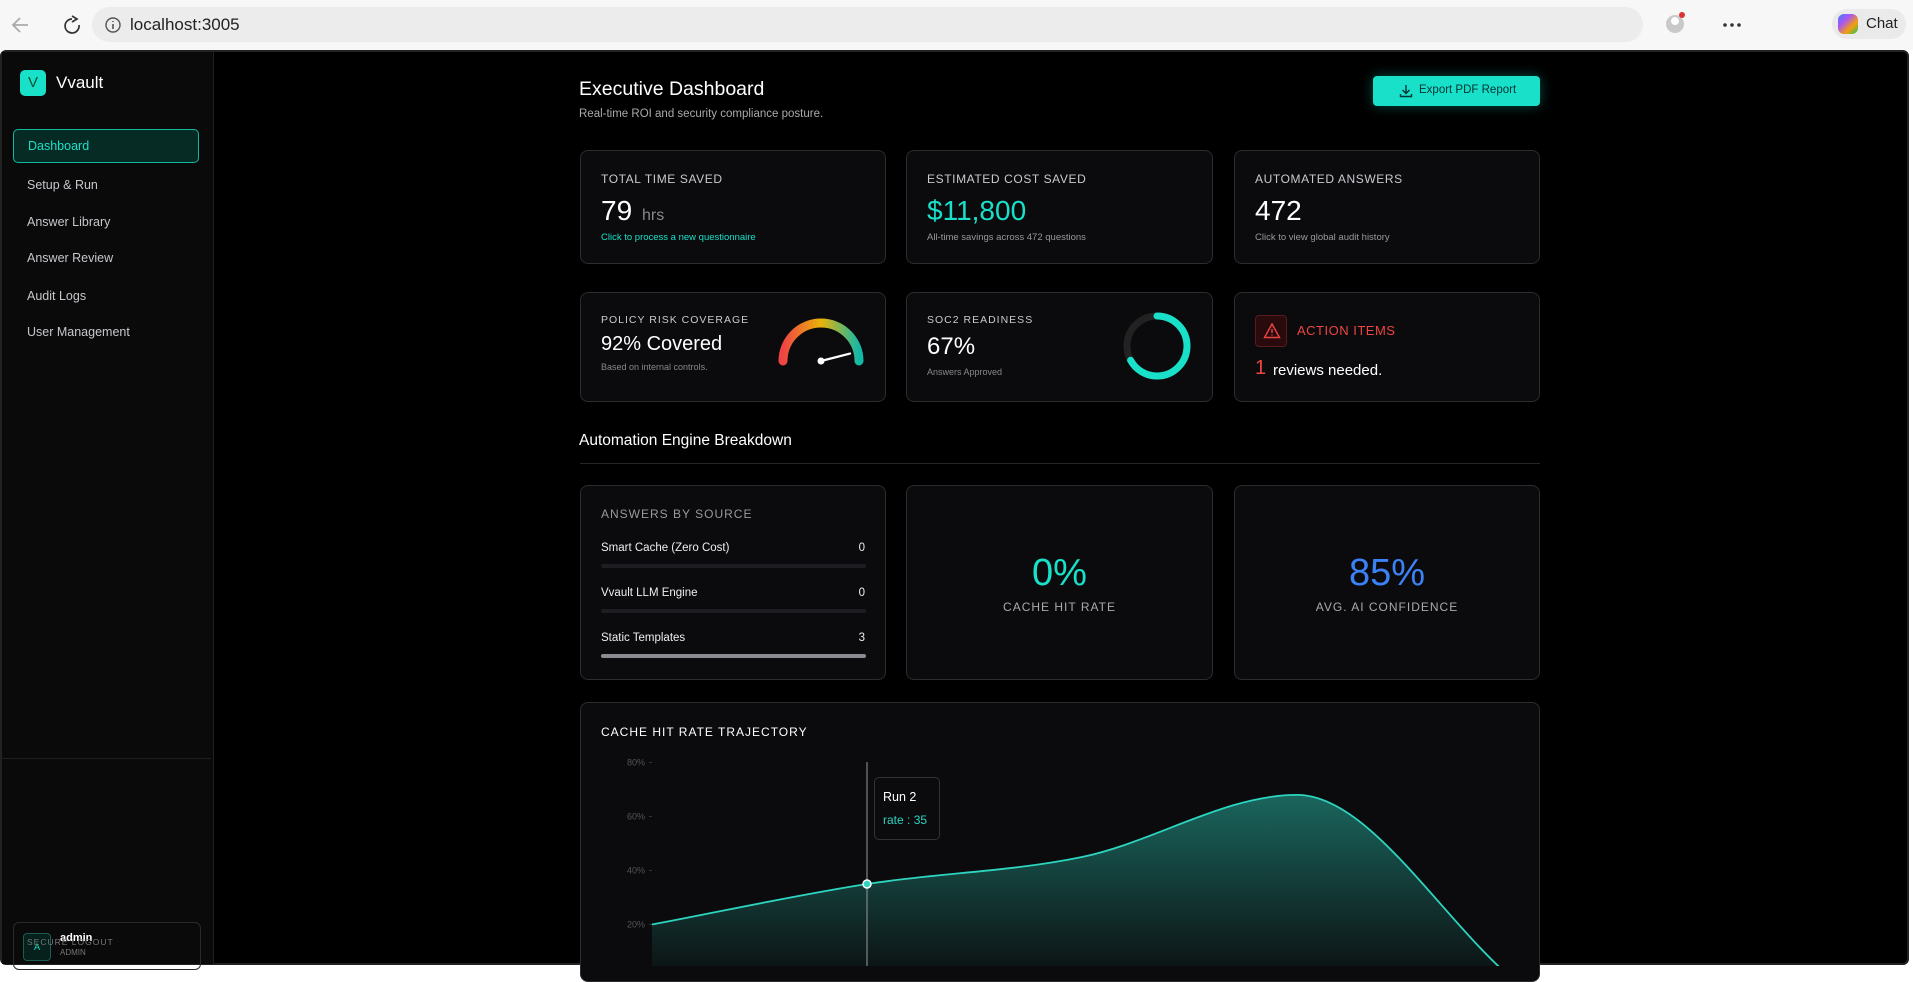  What do you see at coordinates (1261, 368) in the screenshot?
I see `action-count: 1` at bounding box center [1261, 368].